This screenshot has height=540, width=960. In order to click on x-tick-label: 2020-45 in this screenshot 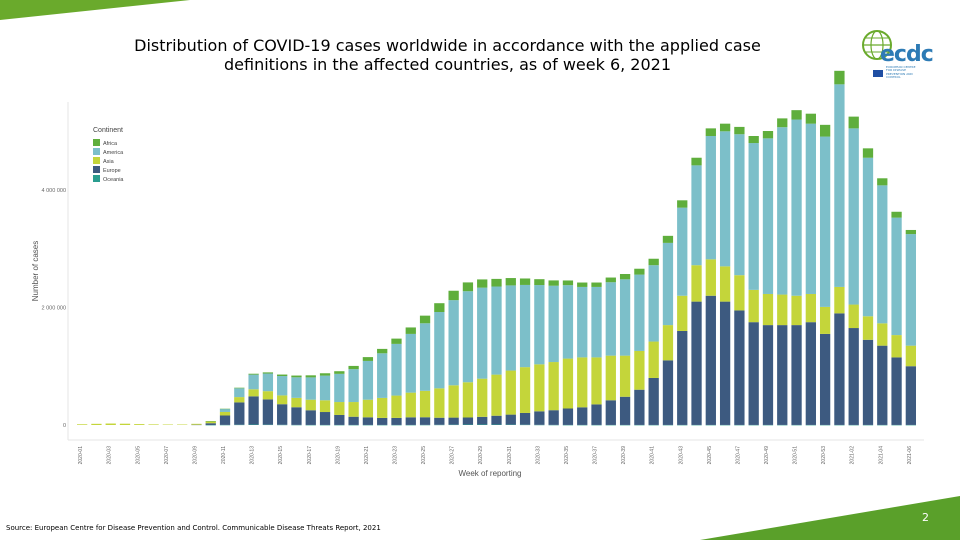, I will do `click(710, 455)`.